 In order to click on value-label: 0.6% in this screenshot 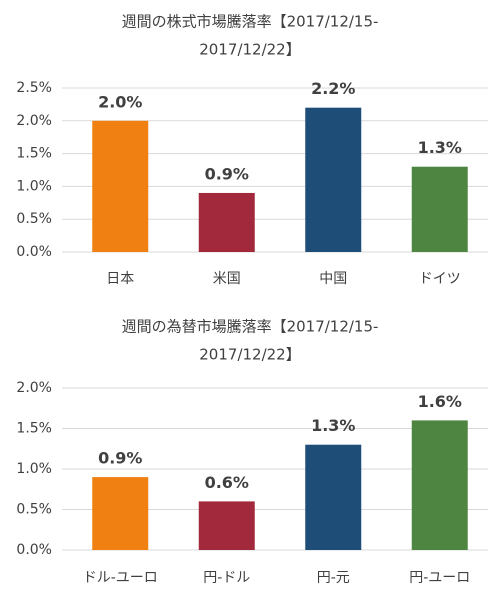, I will do `click(227, 482)`.